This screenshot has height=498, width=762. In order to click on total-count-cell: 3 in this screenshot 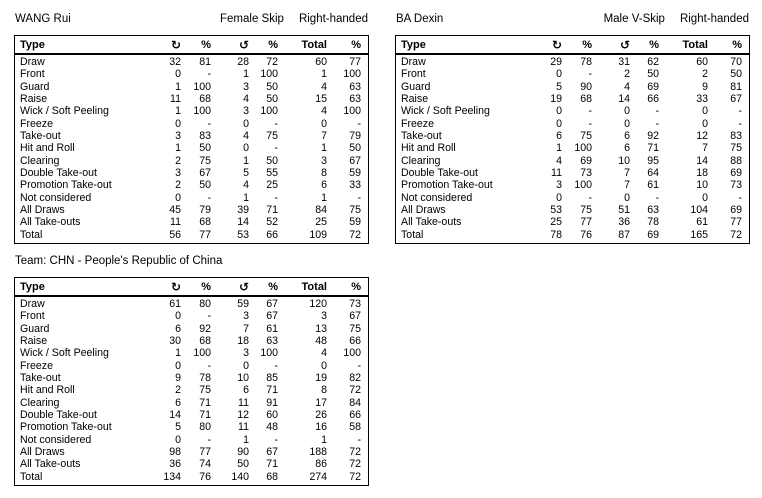, I will do `click(324, 316)`.